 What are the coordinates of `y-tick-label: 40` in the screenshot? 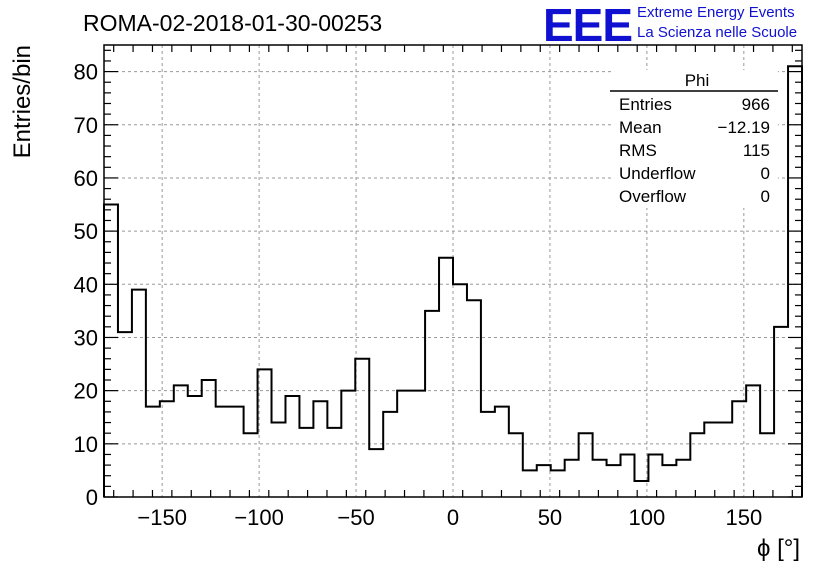 It's located at (86, 284).